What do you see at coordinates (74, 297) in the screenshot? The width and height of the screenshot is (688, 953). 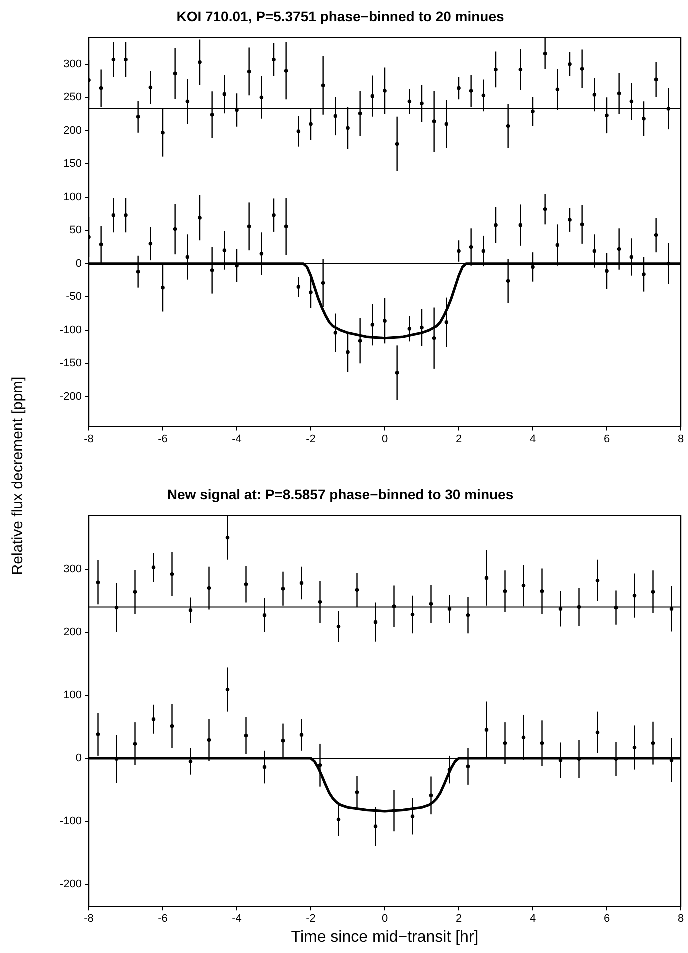 I see `y-tick-label: -50` at bounding box center [74, 297].